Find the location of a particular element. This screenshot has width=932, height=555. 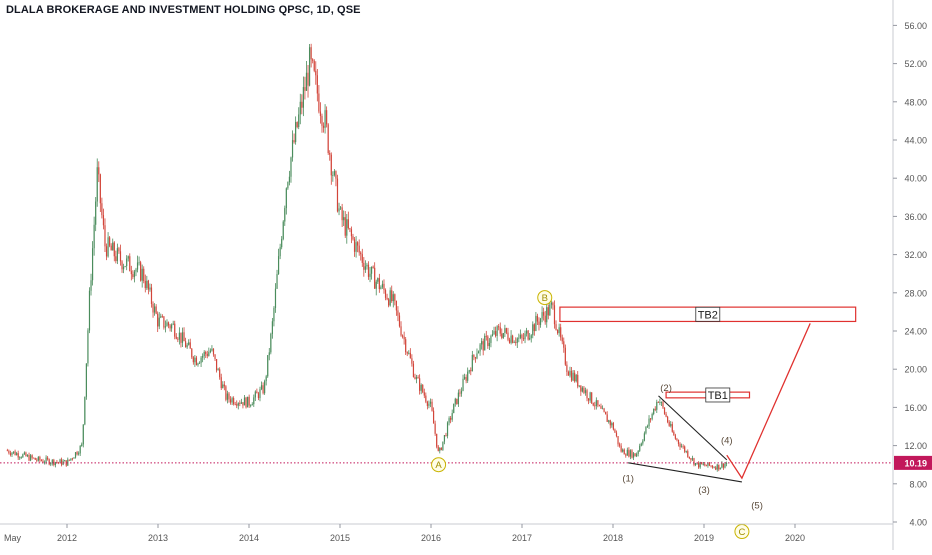

price-tick-label: 44.00 is located at coordinates (915, 141).